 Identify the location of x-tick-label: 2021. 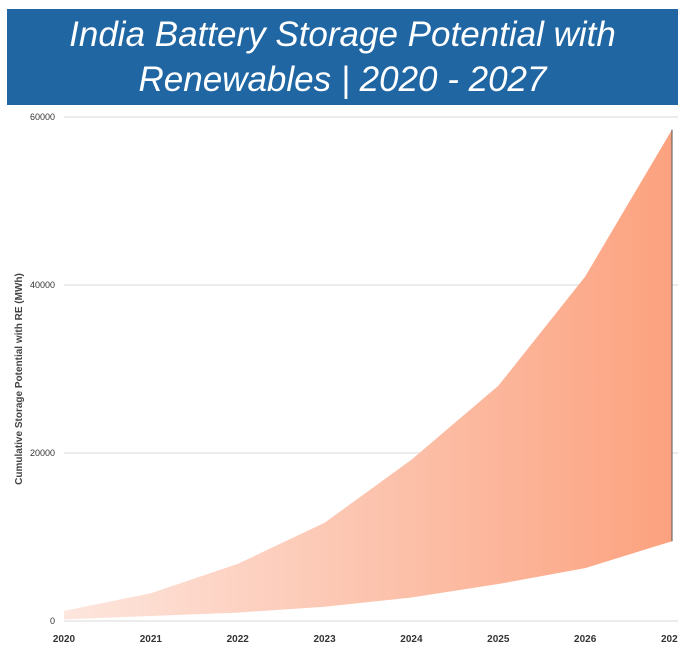
(151, 639).